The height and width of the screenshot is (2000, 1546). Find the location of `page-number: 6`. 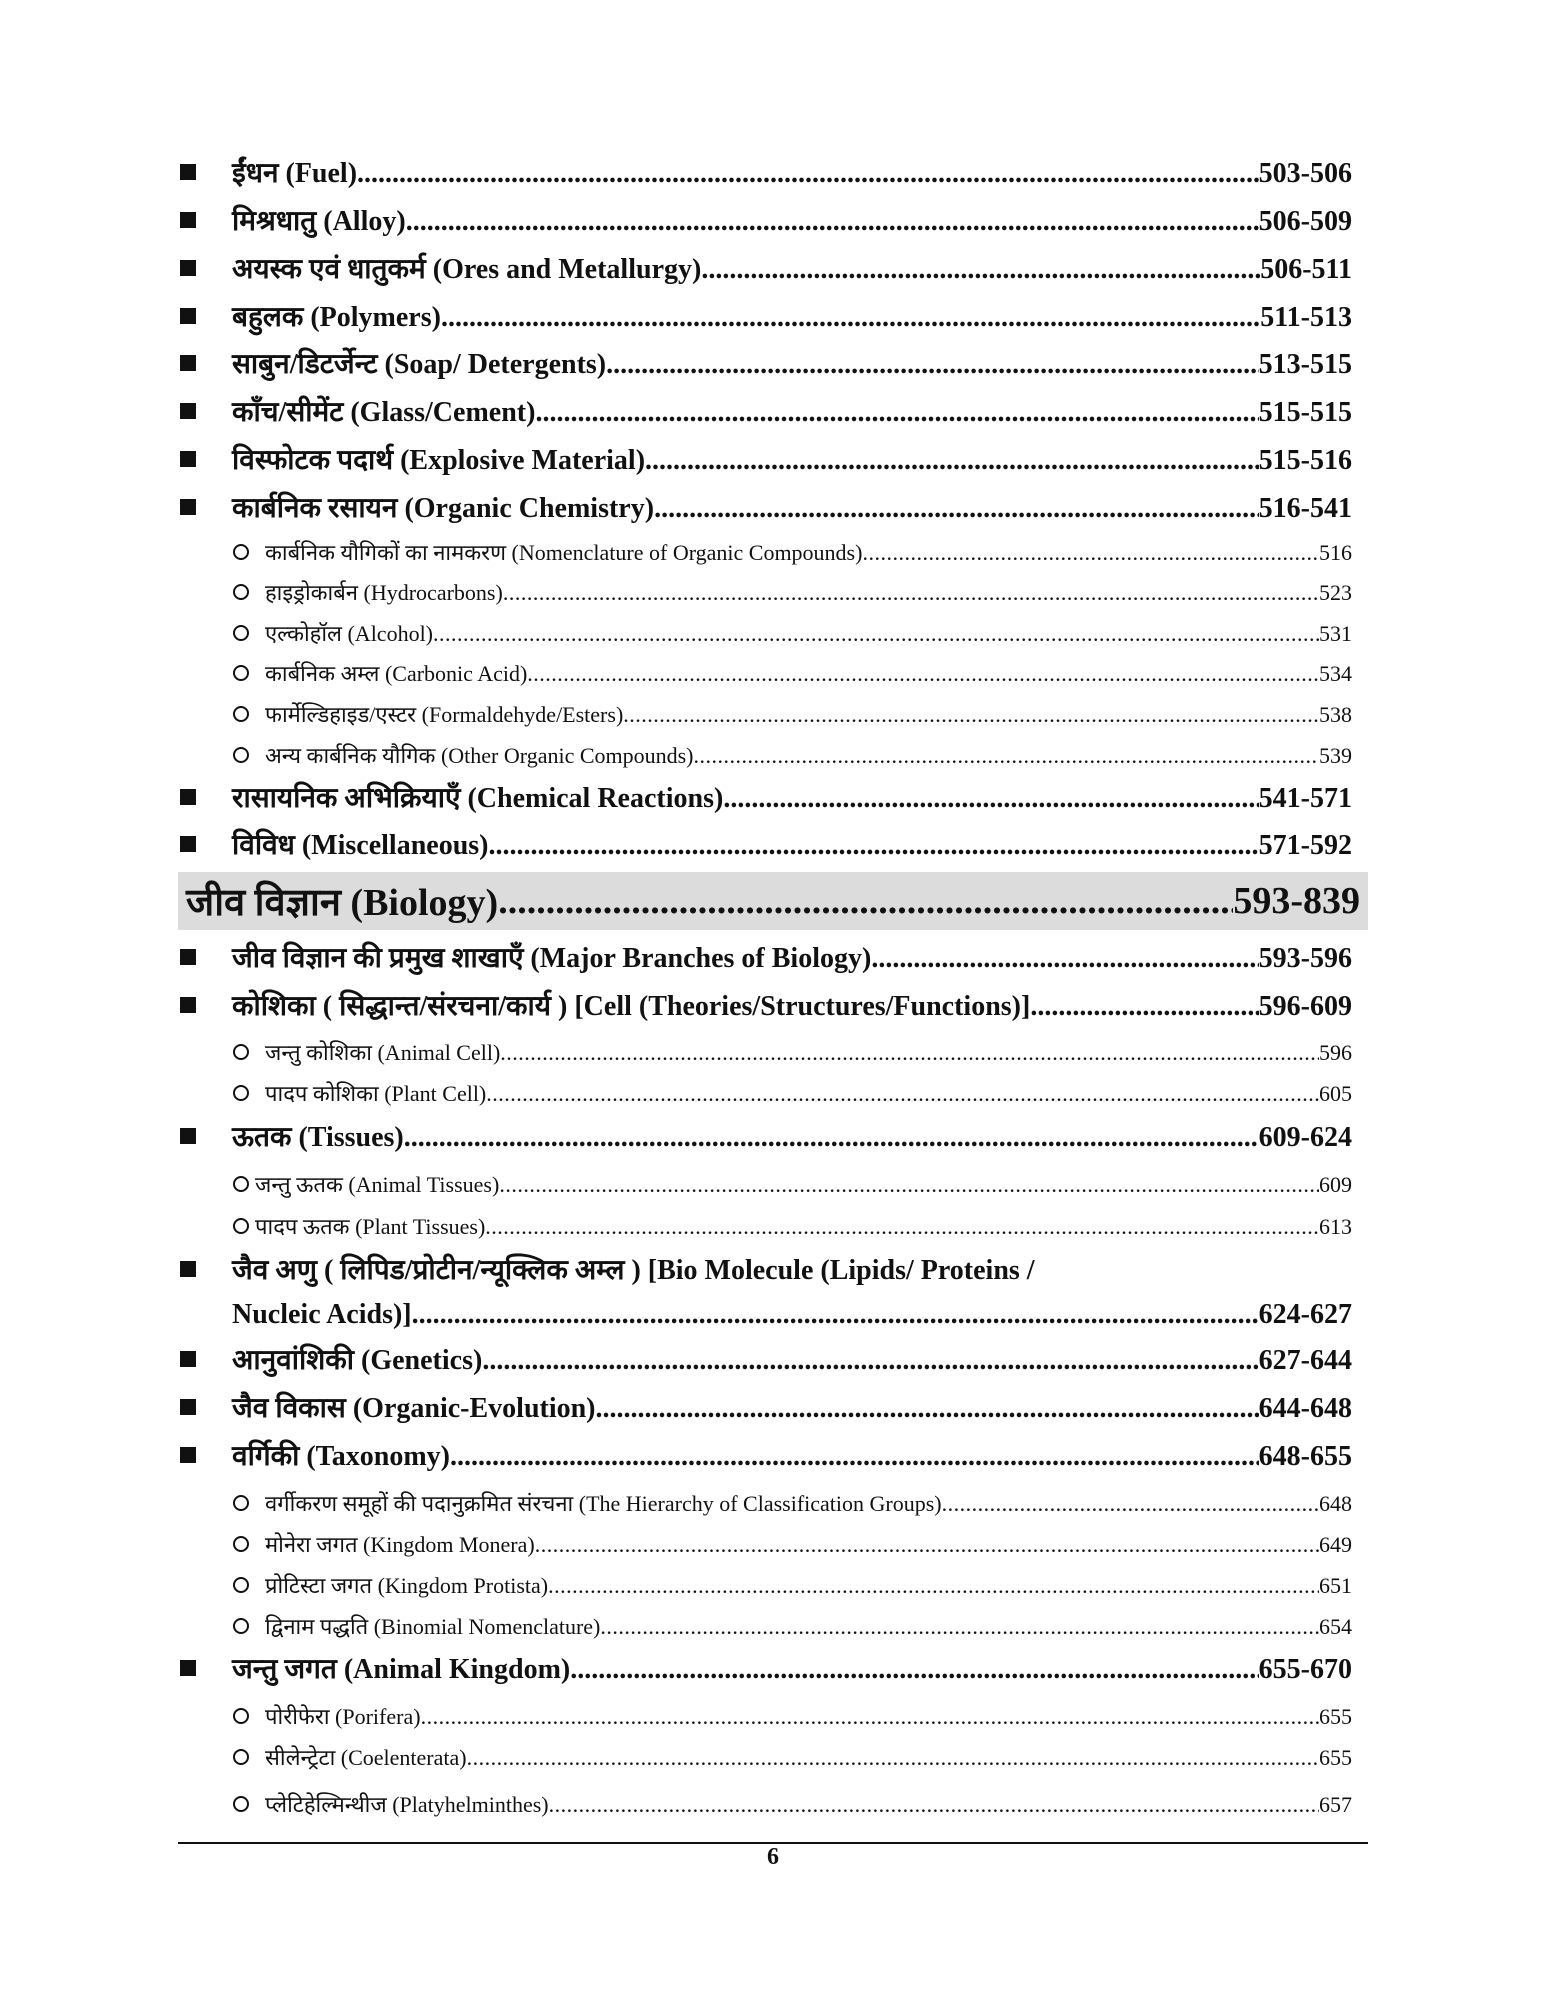

page-number: 6 is located at coordinates (773, 1857).